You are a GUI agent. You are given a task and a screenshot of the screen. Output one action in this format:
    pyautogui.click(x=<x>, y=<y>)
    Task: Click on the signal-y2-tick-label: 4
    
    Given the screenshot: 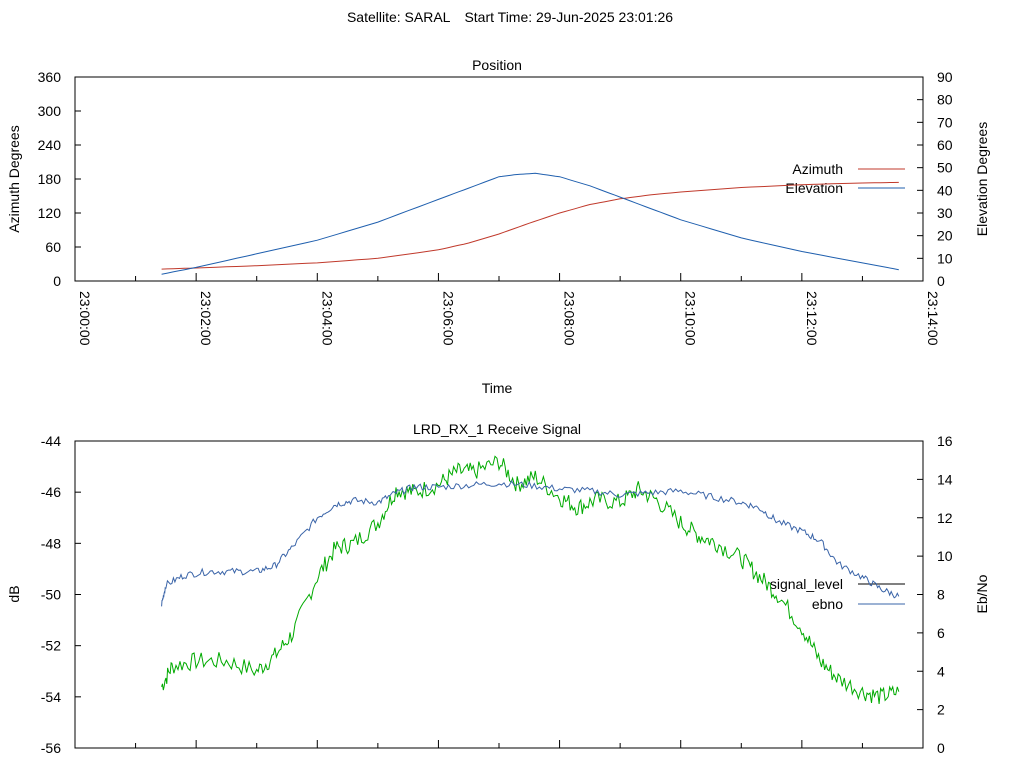 What is the action you would take?
    pyautogui.click(x=941, y=671)
    